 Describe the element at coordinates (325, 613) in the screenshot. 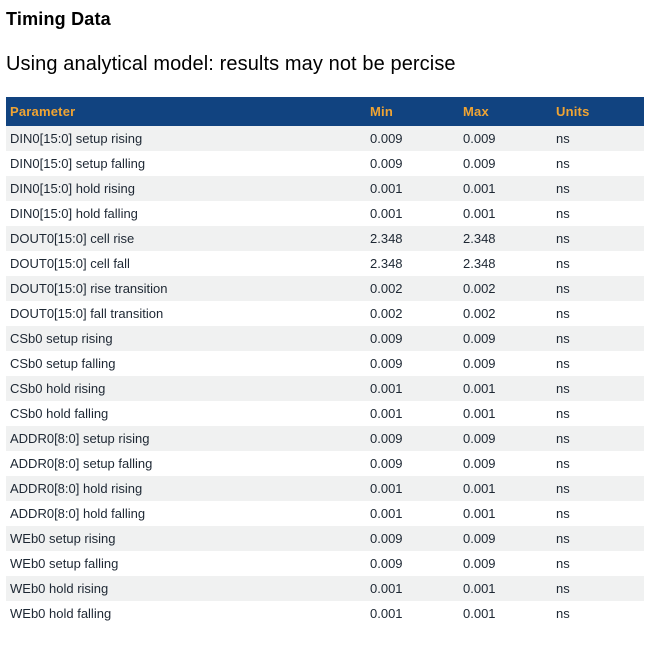

I see `table-row: WEb0 hold falling 0.001 0.001 ns` at that location.